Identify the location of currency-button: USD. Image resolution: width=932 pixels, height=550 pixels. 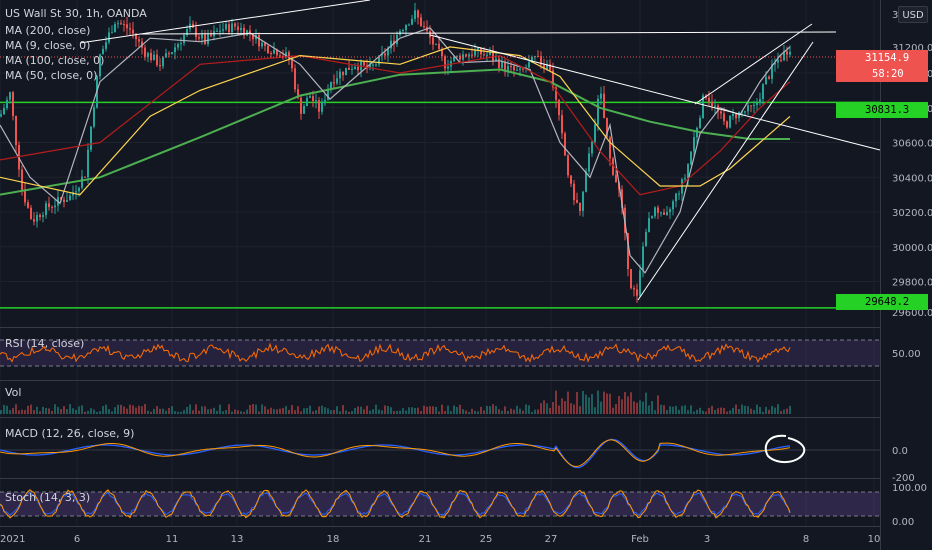
(913, 14).